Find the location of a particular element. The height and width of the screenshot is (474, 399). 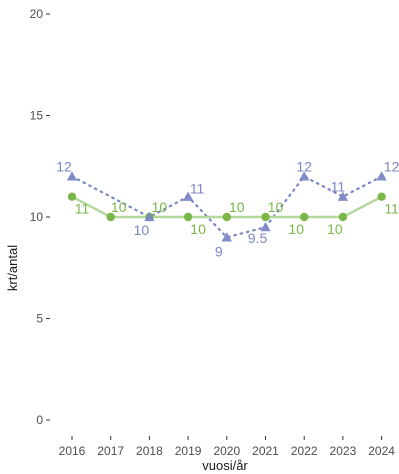

data-label-triangle: 9 is located at coordinates (219, 251).